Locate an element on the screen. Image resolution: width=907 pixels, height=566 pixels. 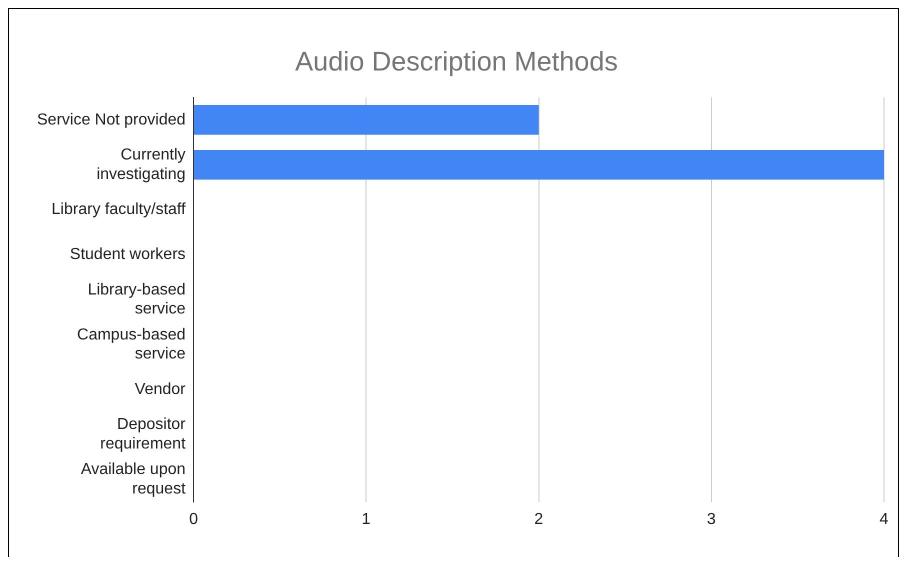
y-tick-label: Depositor requirement is located at coordinates (143, 434).